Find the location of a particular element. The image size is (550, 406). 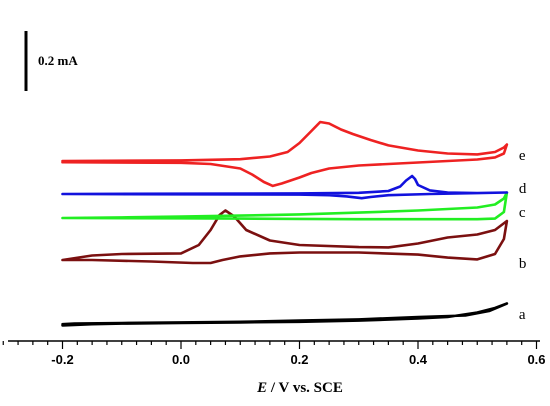

curve-e is located at coordinates (285, 154).